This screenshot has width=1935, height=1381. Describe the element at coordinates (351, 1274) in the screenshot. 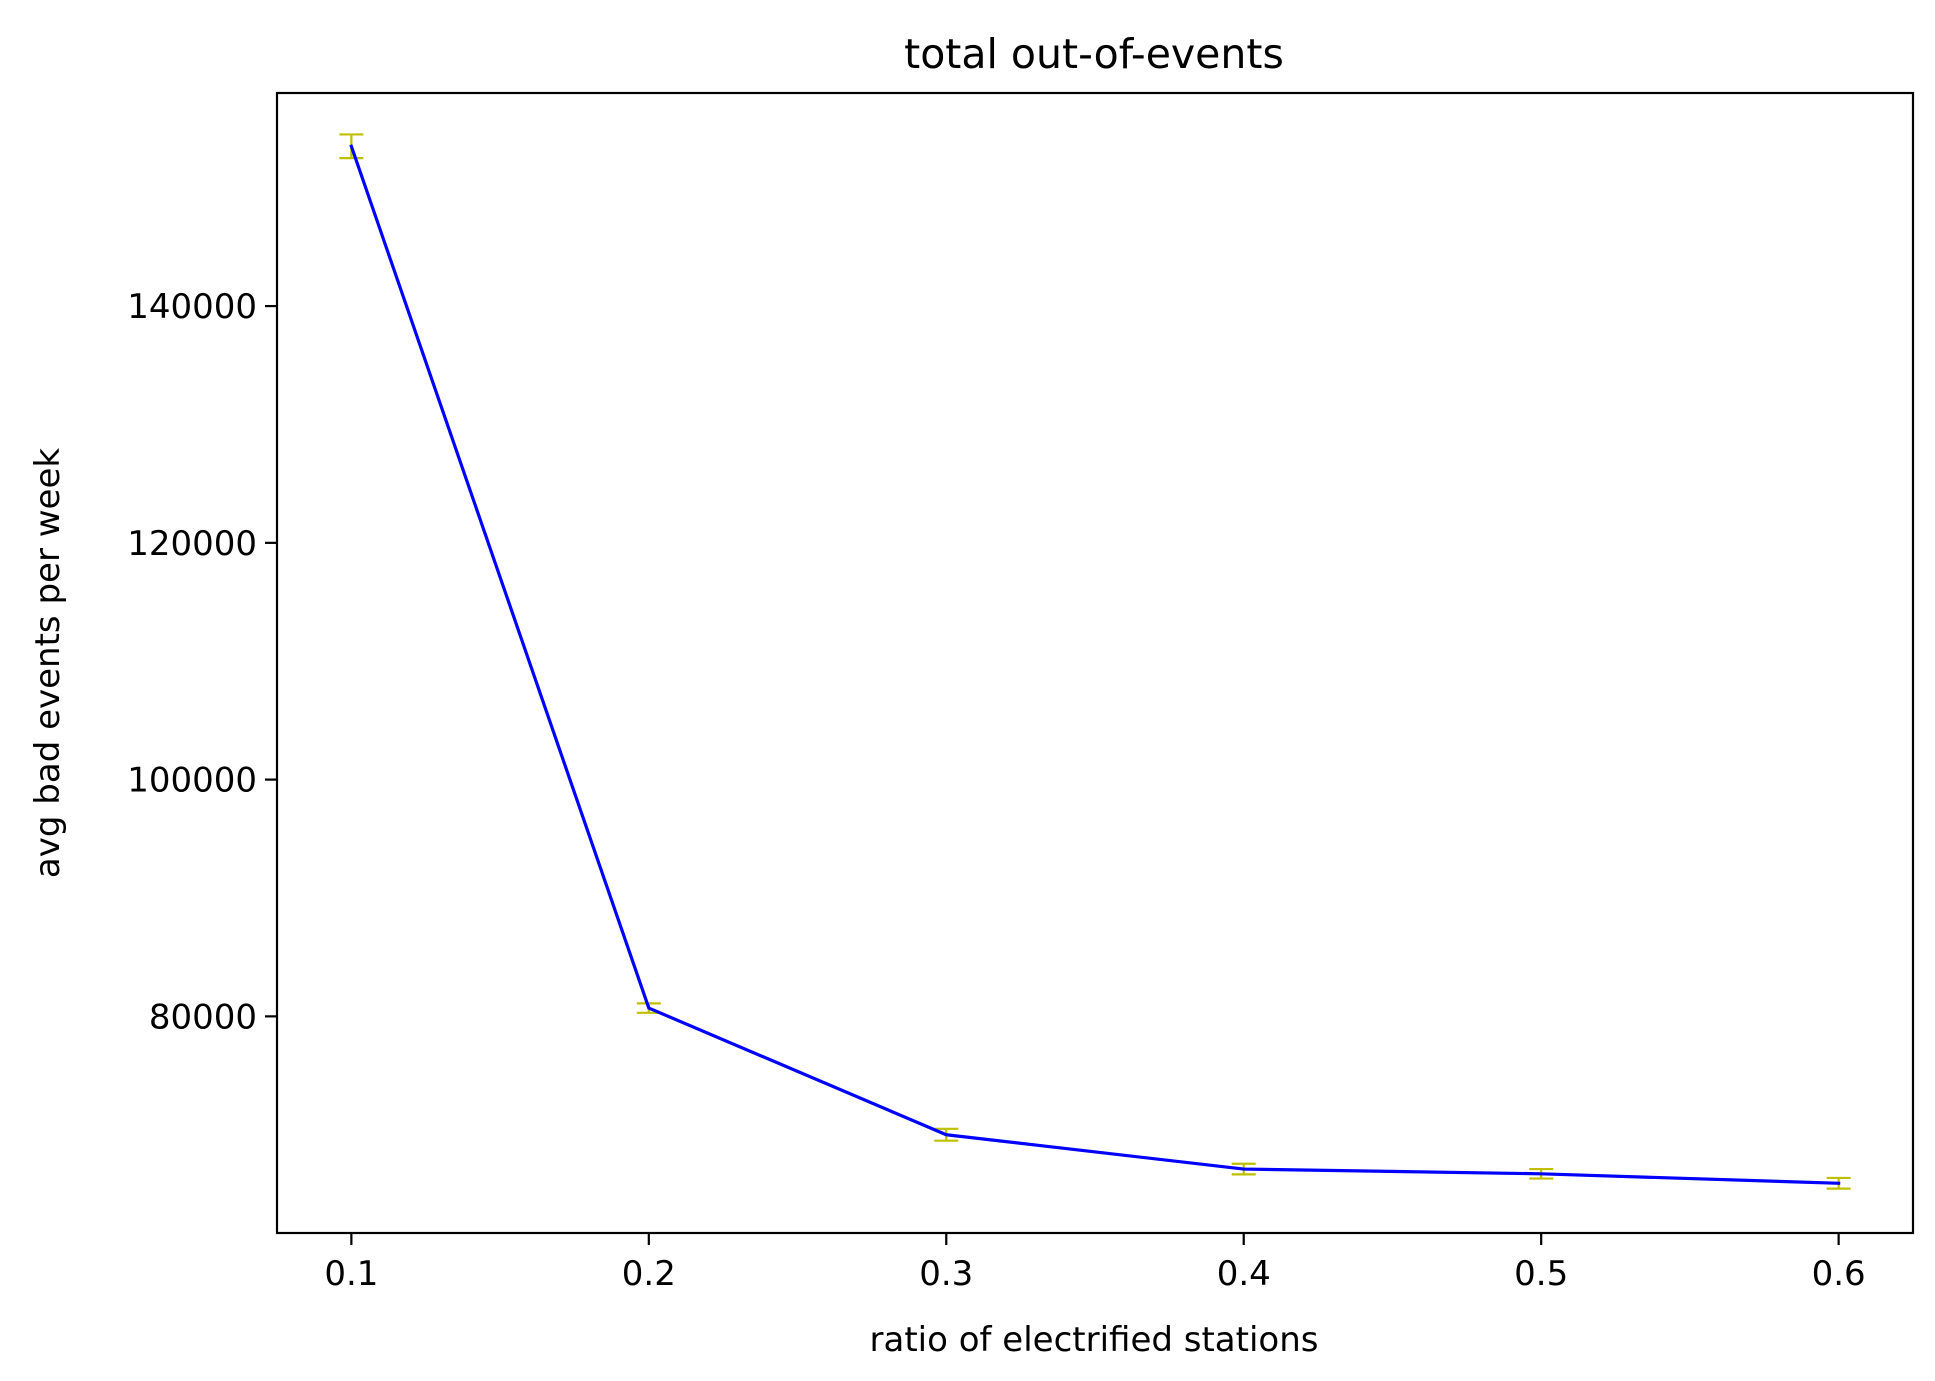

I see `x-tick-label: 0.1` at that location.